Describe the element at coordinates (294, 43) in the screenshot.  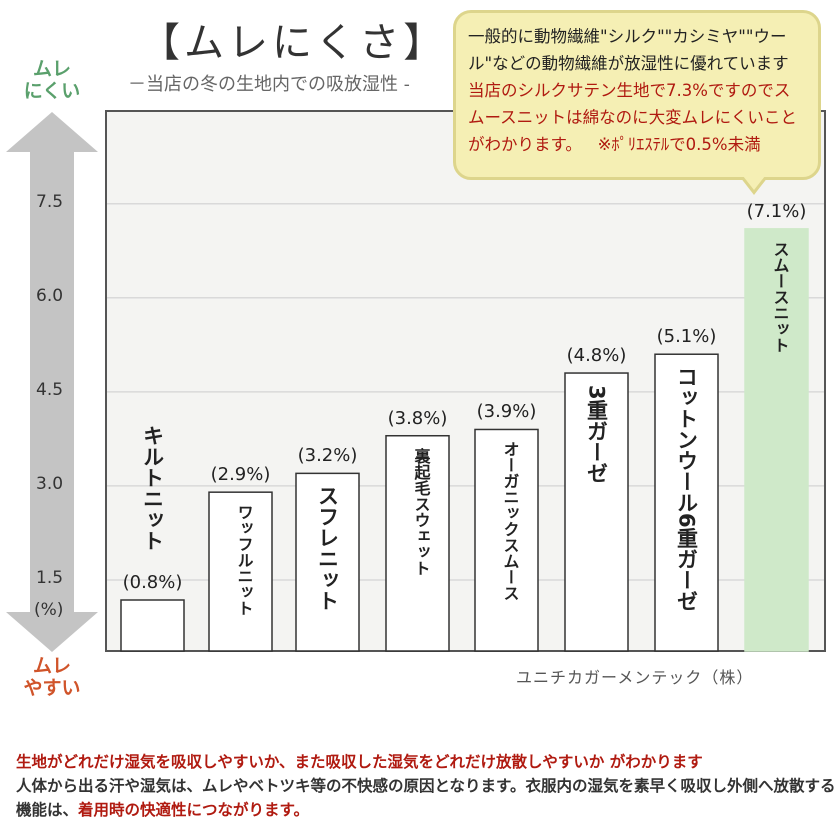
I see `chart-title: 【ムレにくさ】` at that location.